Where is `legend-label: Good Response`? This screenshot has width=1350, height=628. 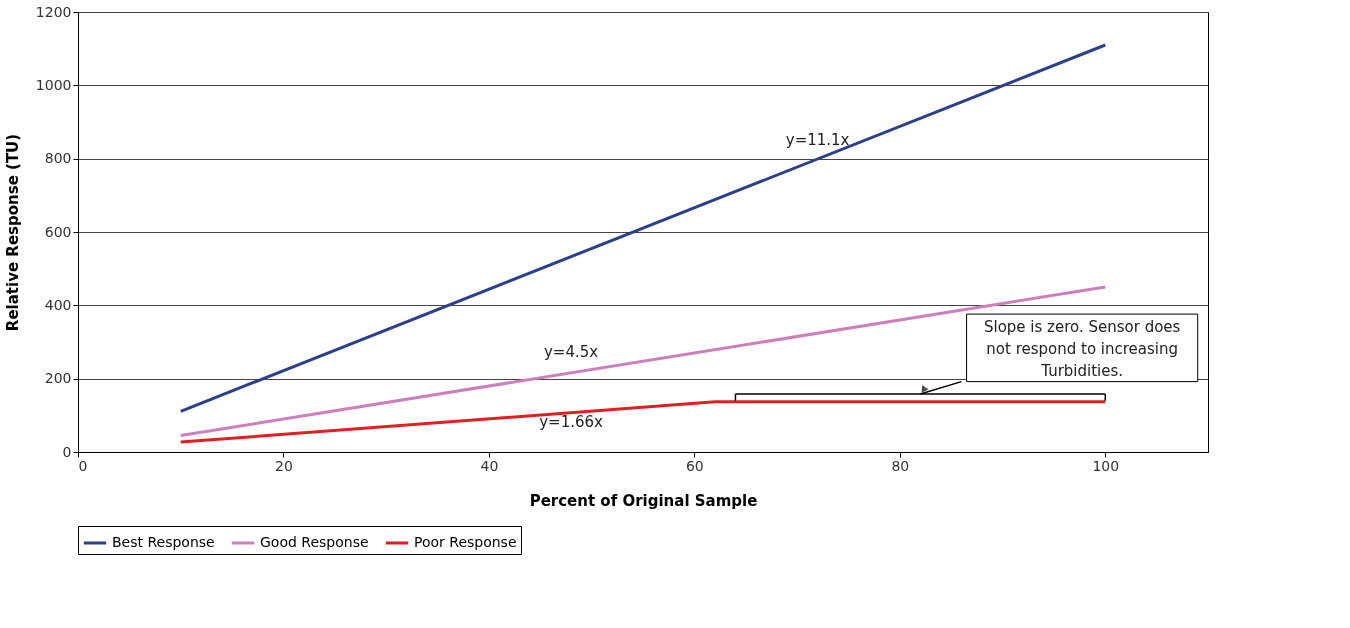
legend-label: Good Response is located at coordinates (314, 542).